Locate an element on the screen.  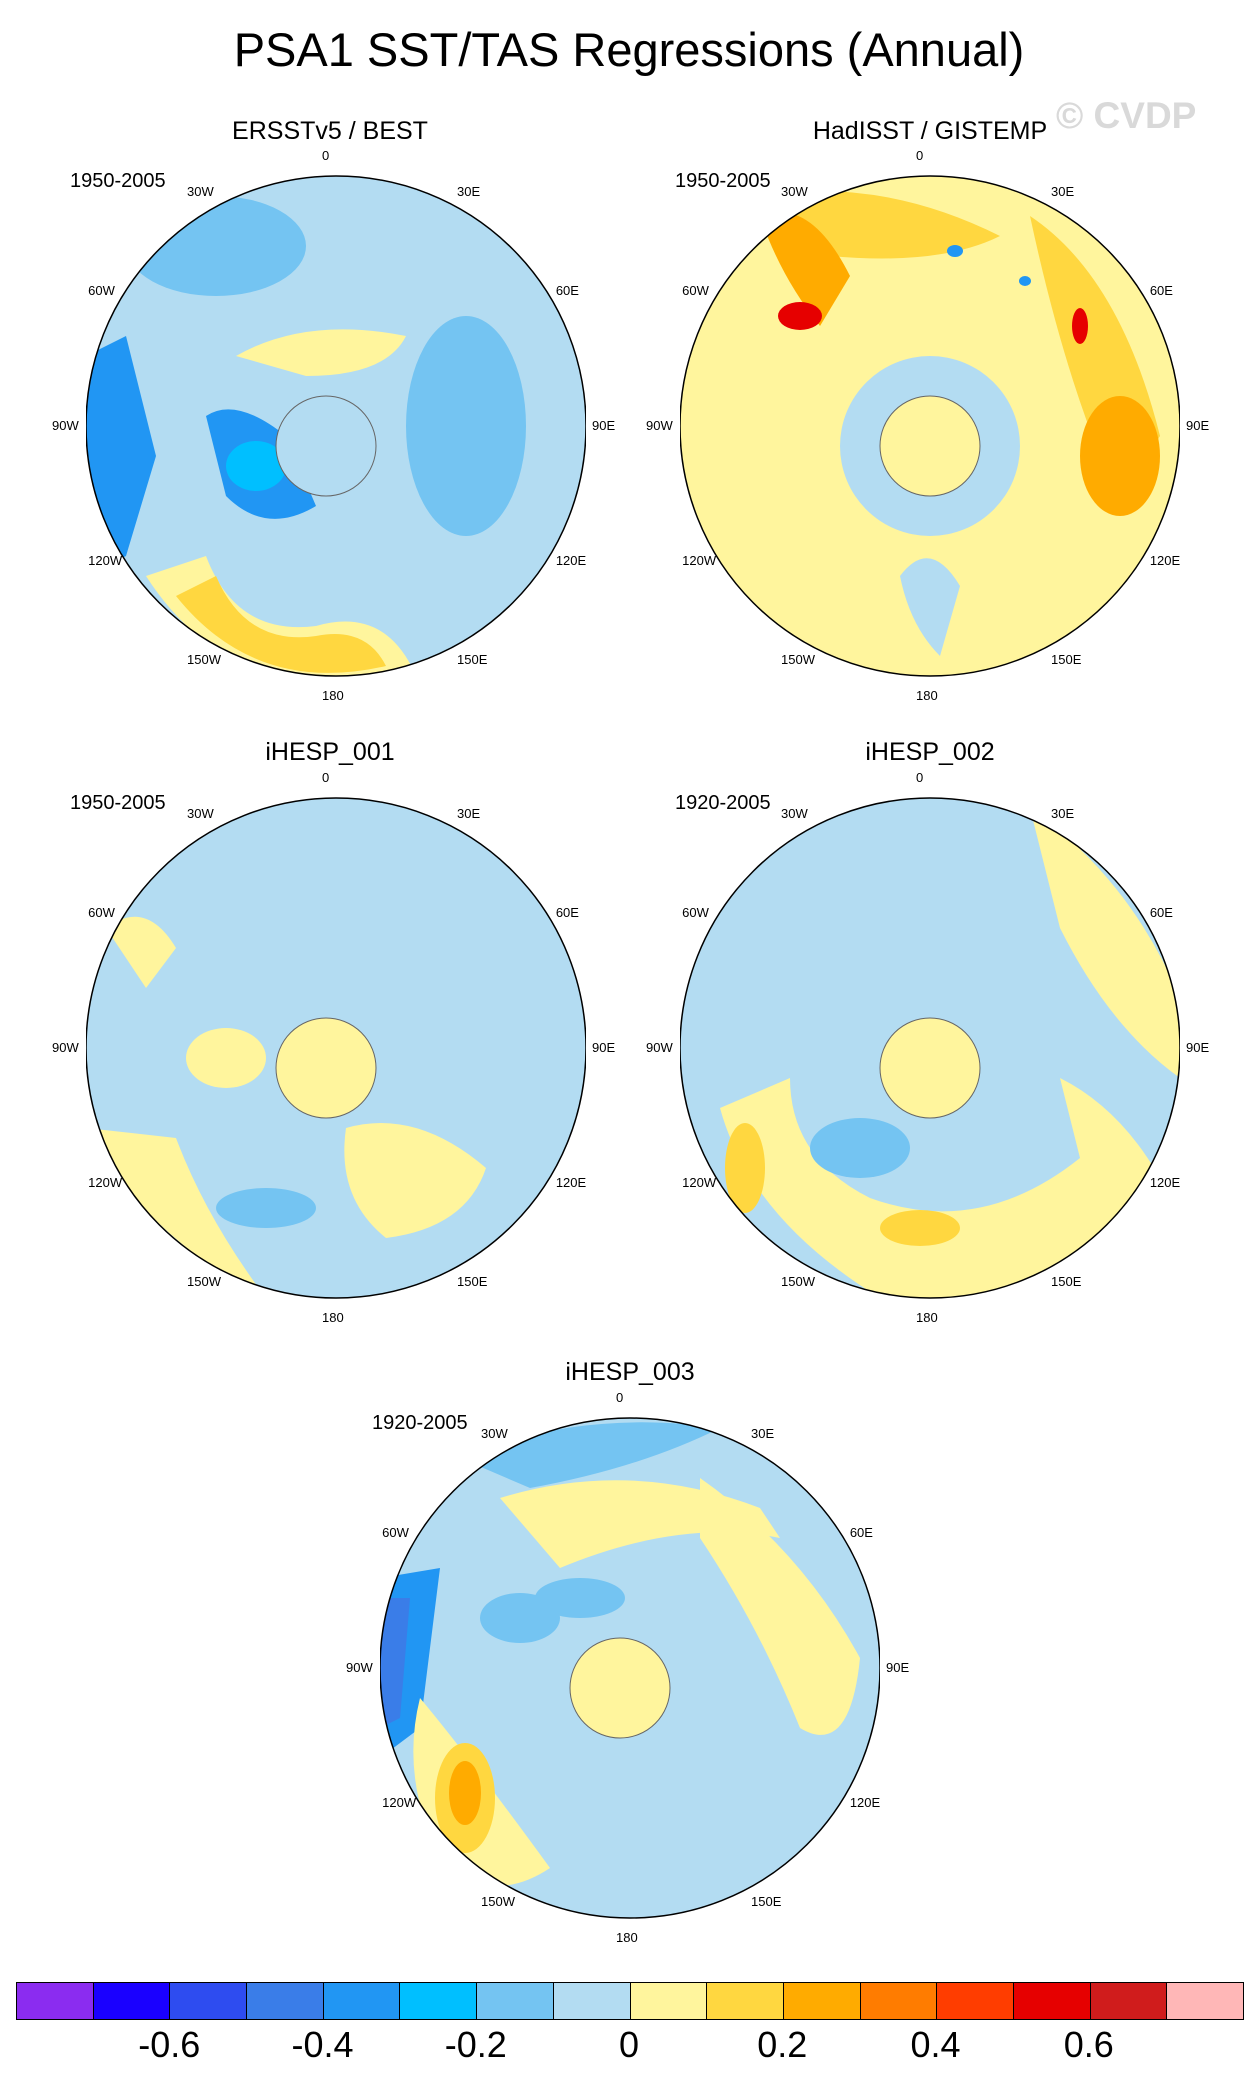
polar-map-ersst is located at coordinates (336, 426).